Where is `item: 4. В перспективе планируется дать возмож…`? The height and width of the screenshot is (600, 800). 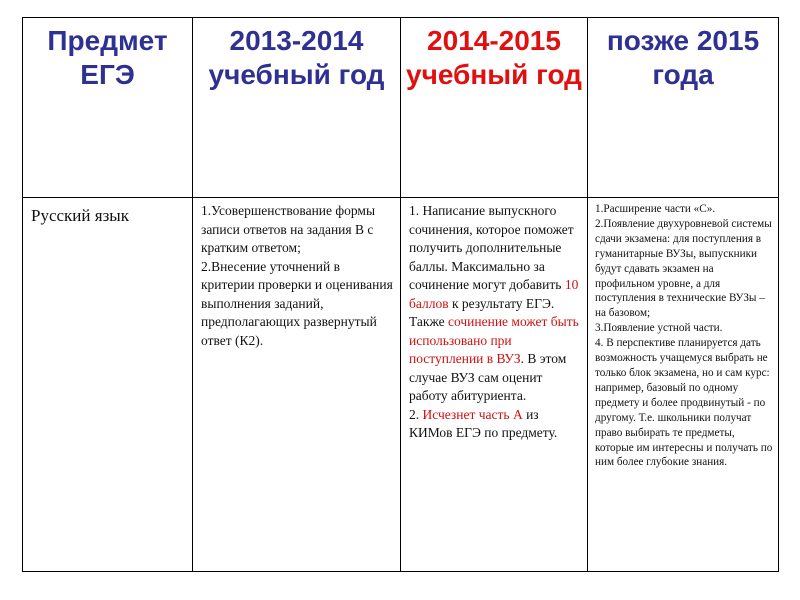
item: 4. В перспективе планируется дать возмож… is located at coordinates (684, 403).